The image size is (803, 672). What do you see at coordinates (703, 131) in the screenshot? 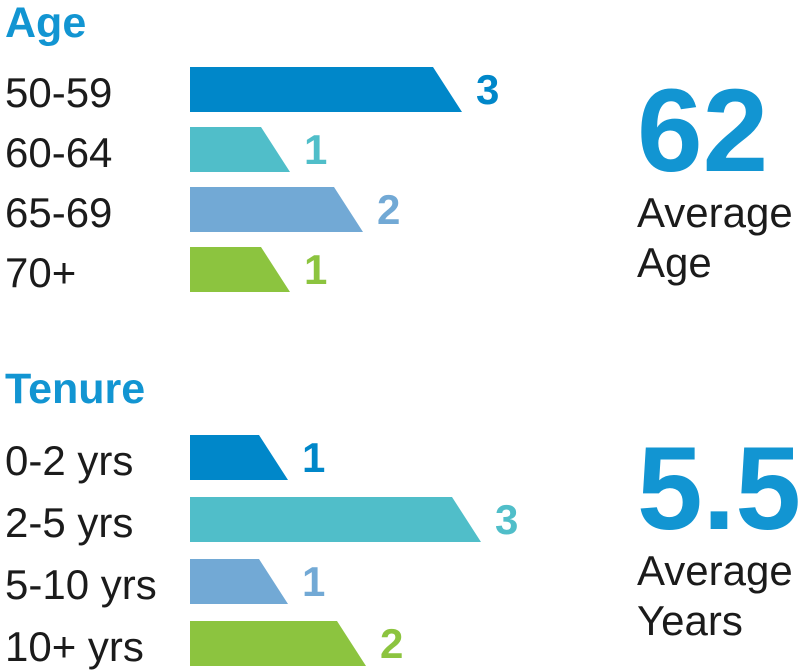
I see `average-age-value: 62` at bounding box center [703, 131].